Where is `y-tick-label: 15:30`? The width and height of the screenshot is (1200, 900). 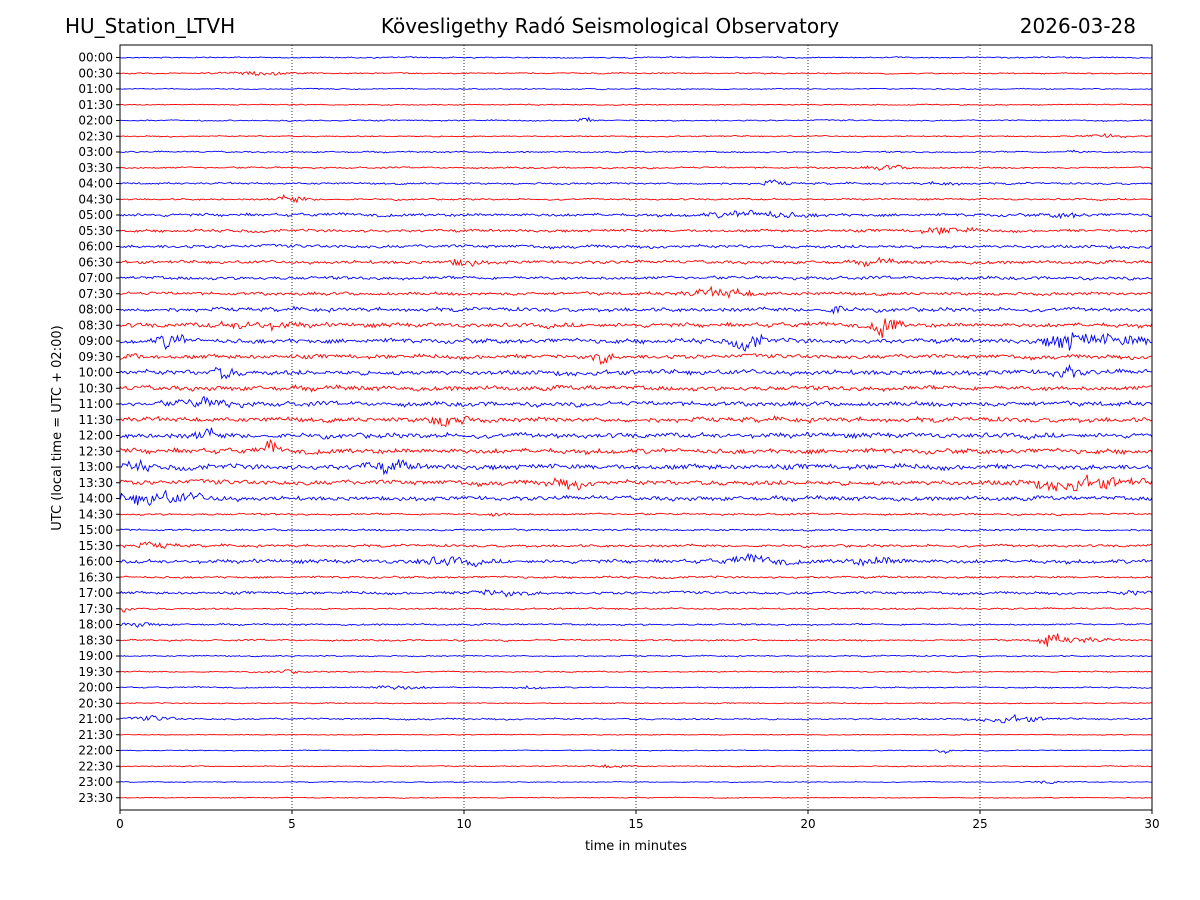
y-tick-label: 15:30 is located at coordinates (95, 546).